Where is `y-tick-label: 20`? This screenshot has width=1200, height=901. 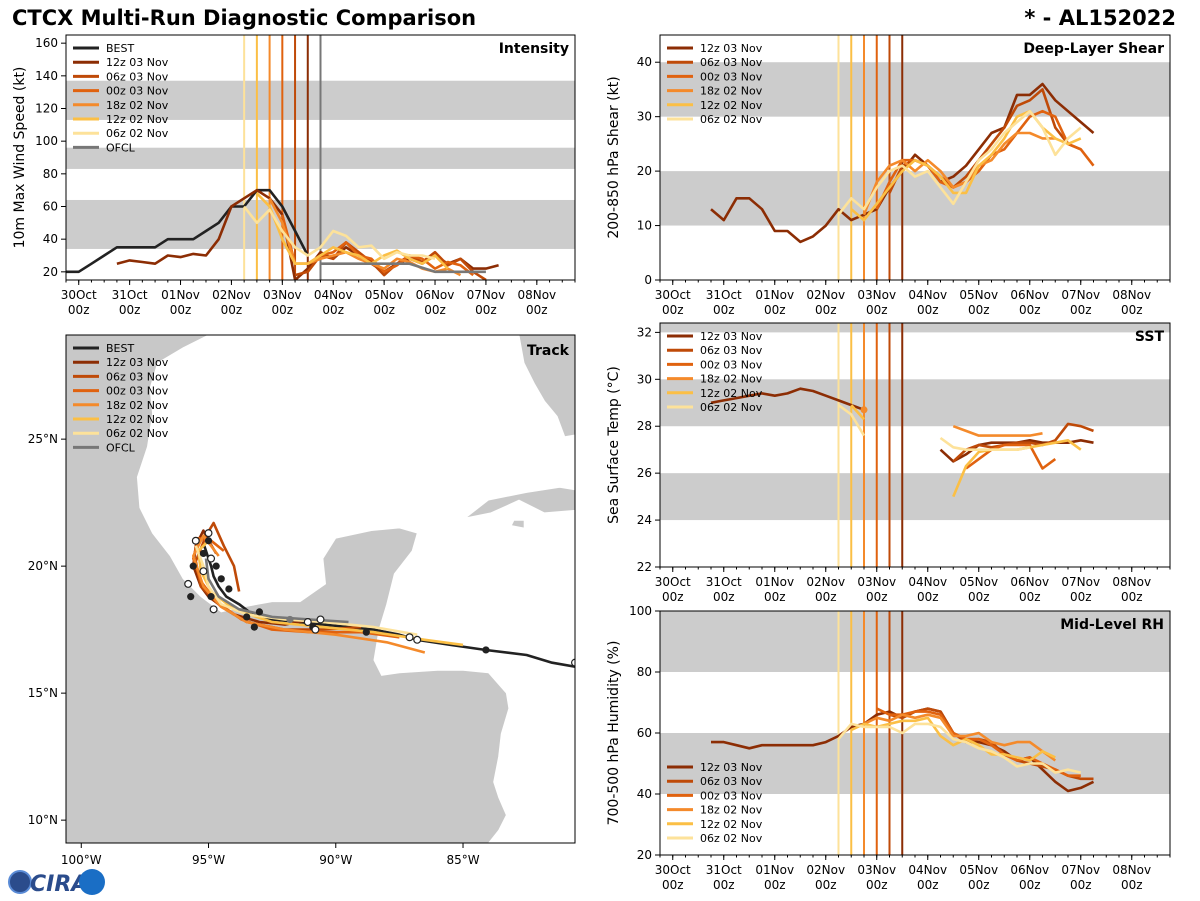
y-tick-label: 20 is located at coordinates (644, 171).